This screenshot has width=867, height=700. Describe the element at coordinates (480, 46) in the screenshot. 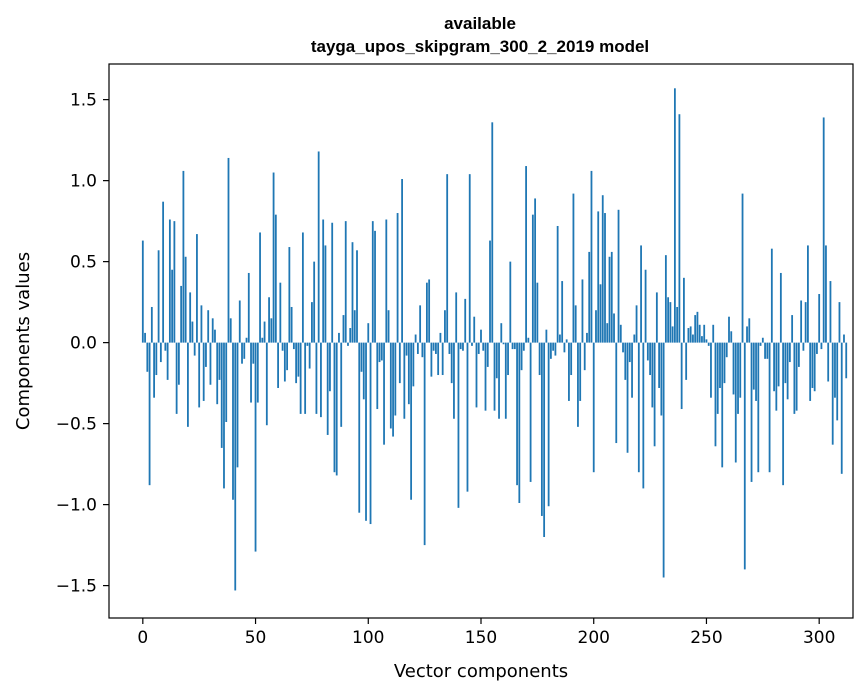

I see `chart-title-line2: tayga_upos_skipgram_300_2_2019 model` at that location.